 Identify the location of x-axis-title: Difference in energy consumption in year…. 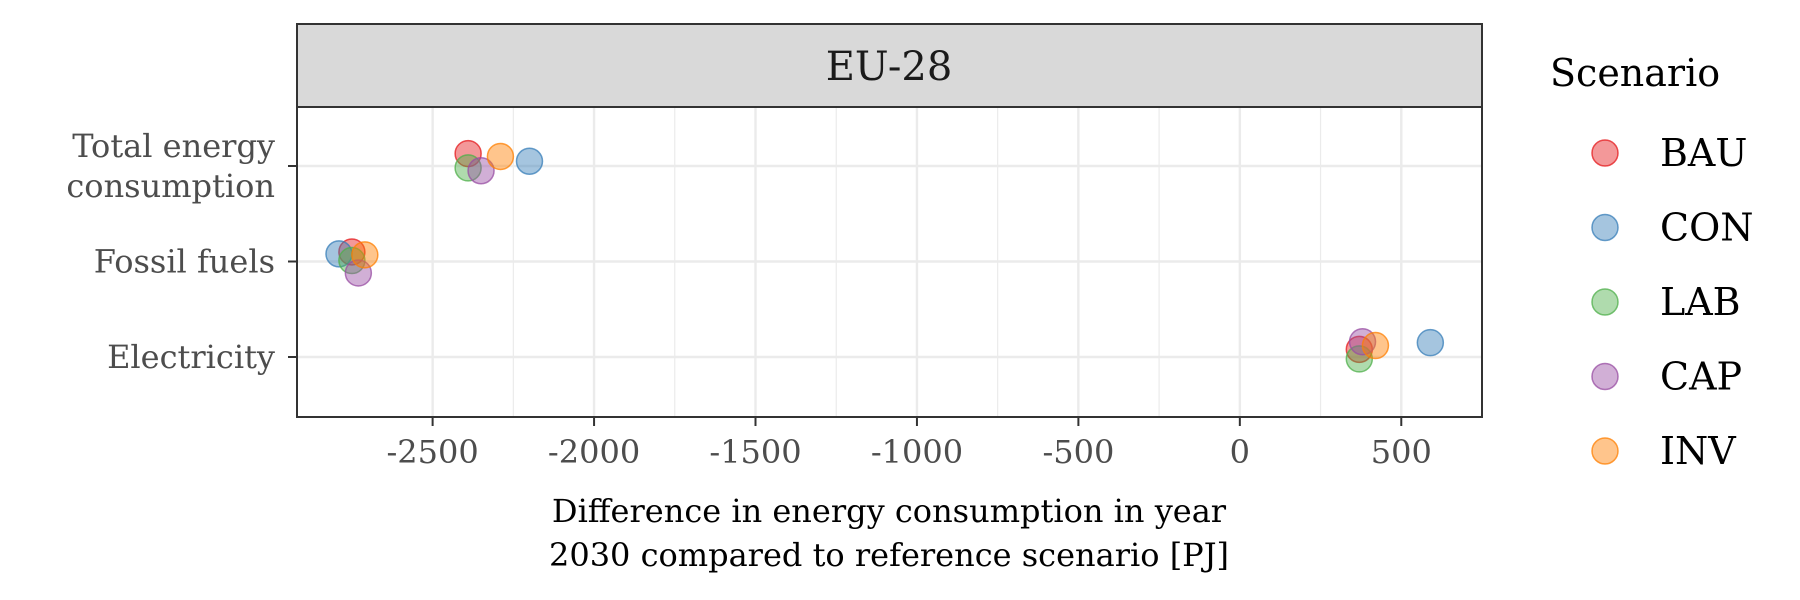
(889, 533).